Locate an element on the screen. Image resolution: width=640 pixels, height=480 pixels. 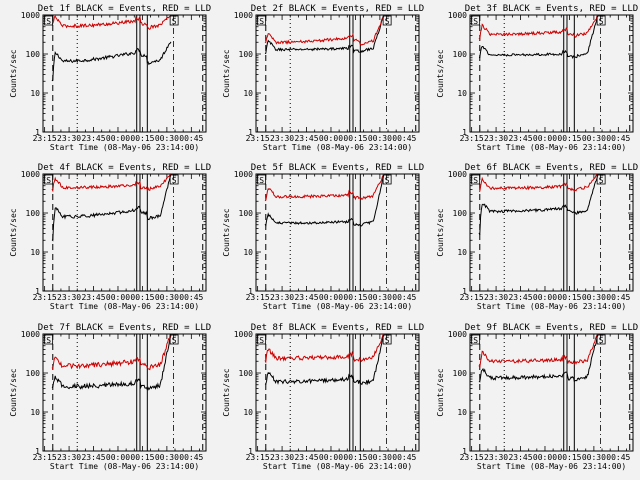
plot-frame is located at coordinates (124, 392).